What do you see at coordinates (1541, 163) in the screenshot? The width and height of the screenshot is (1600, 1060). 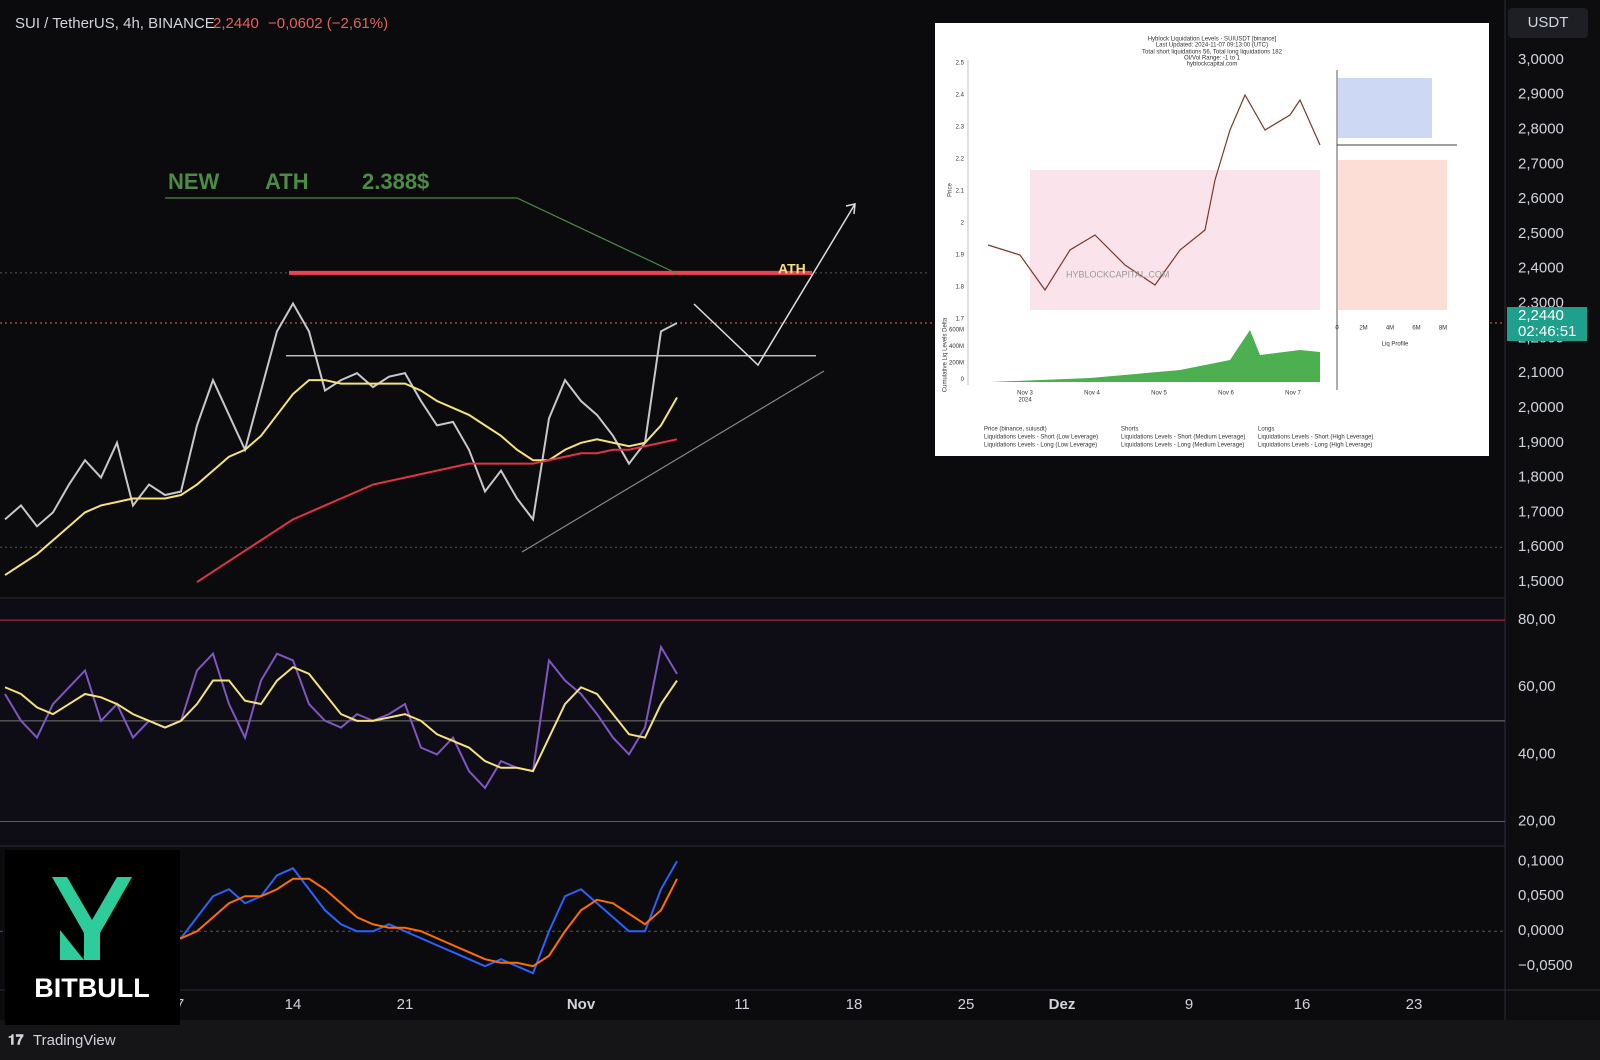 I see `y-tick-label: 2,7000` at bounding box center [1541, 163].